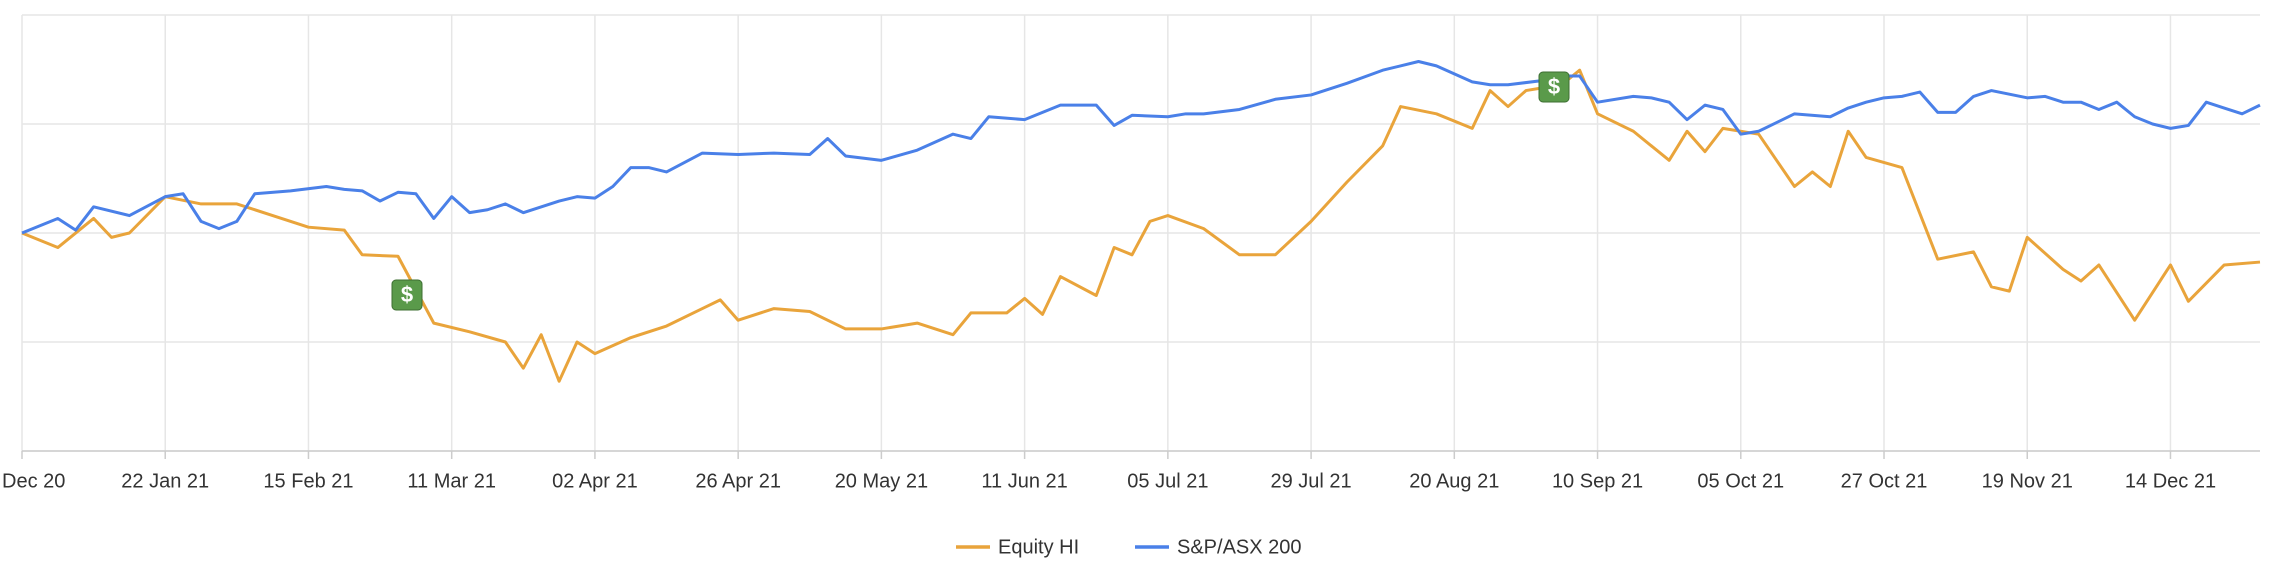  Describe the element at coordinates (33, 481) in the screenshot. I see `x-tick-label: Dec 20` at that location.